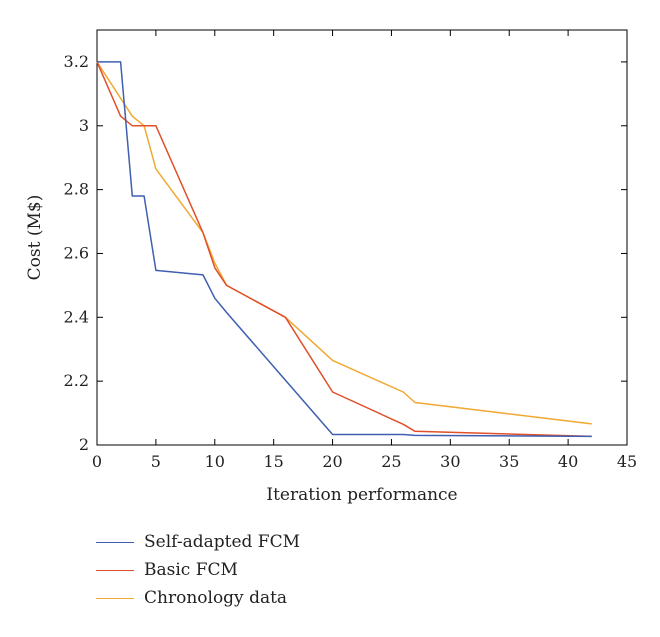 The image size is (660, 637). Describe the element at coordinates (222, 542) in the screenshot. I see `legend-label: Self-adapted FCM` at that location.